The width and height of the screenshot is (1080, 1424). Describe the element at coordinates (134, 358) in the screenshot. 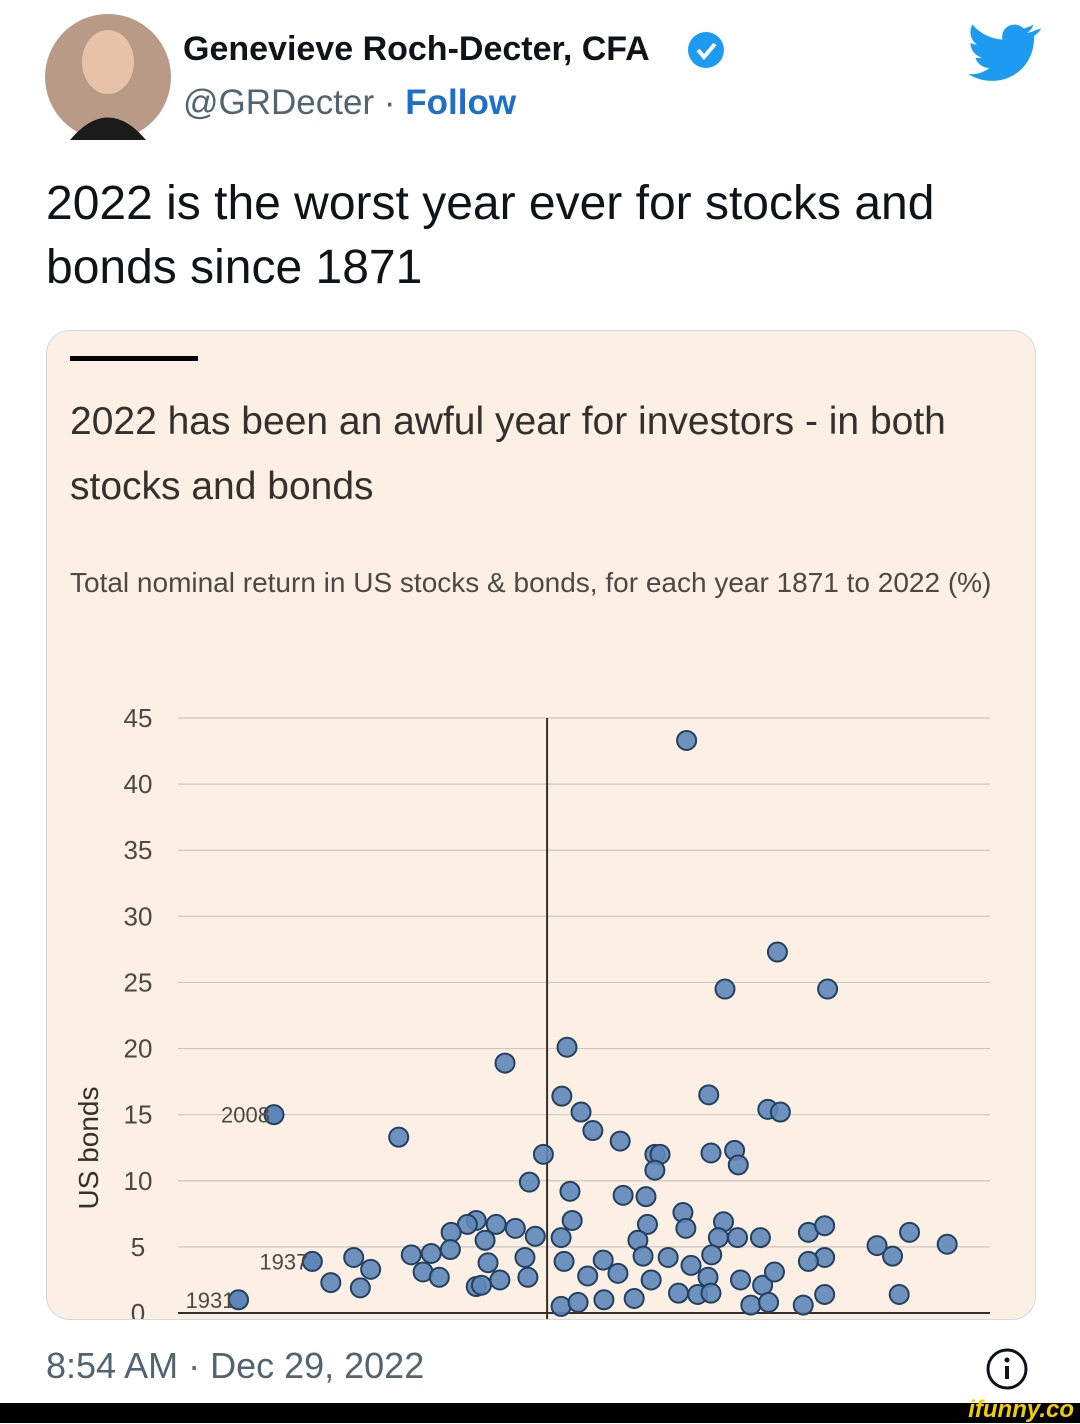

I see `title-rule` at that location.